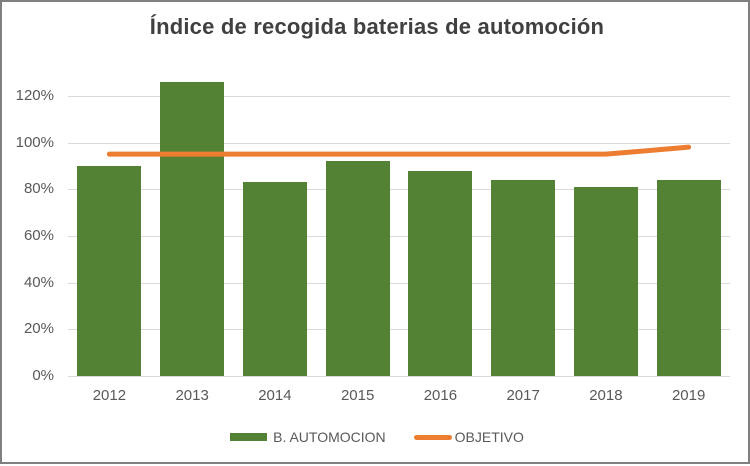 The width and height of the screenshot is (750, 466). What do you see at coordinates (275, 395) in the screenshot?
I see `x-axis-tick-2014: 2014` at bounding box center [275, 395].